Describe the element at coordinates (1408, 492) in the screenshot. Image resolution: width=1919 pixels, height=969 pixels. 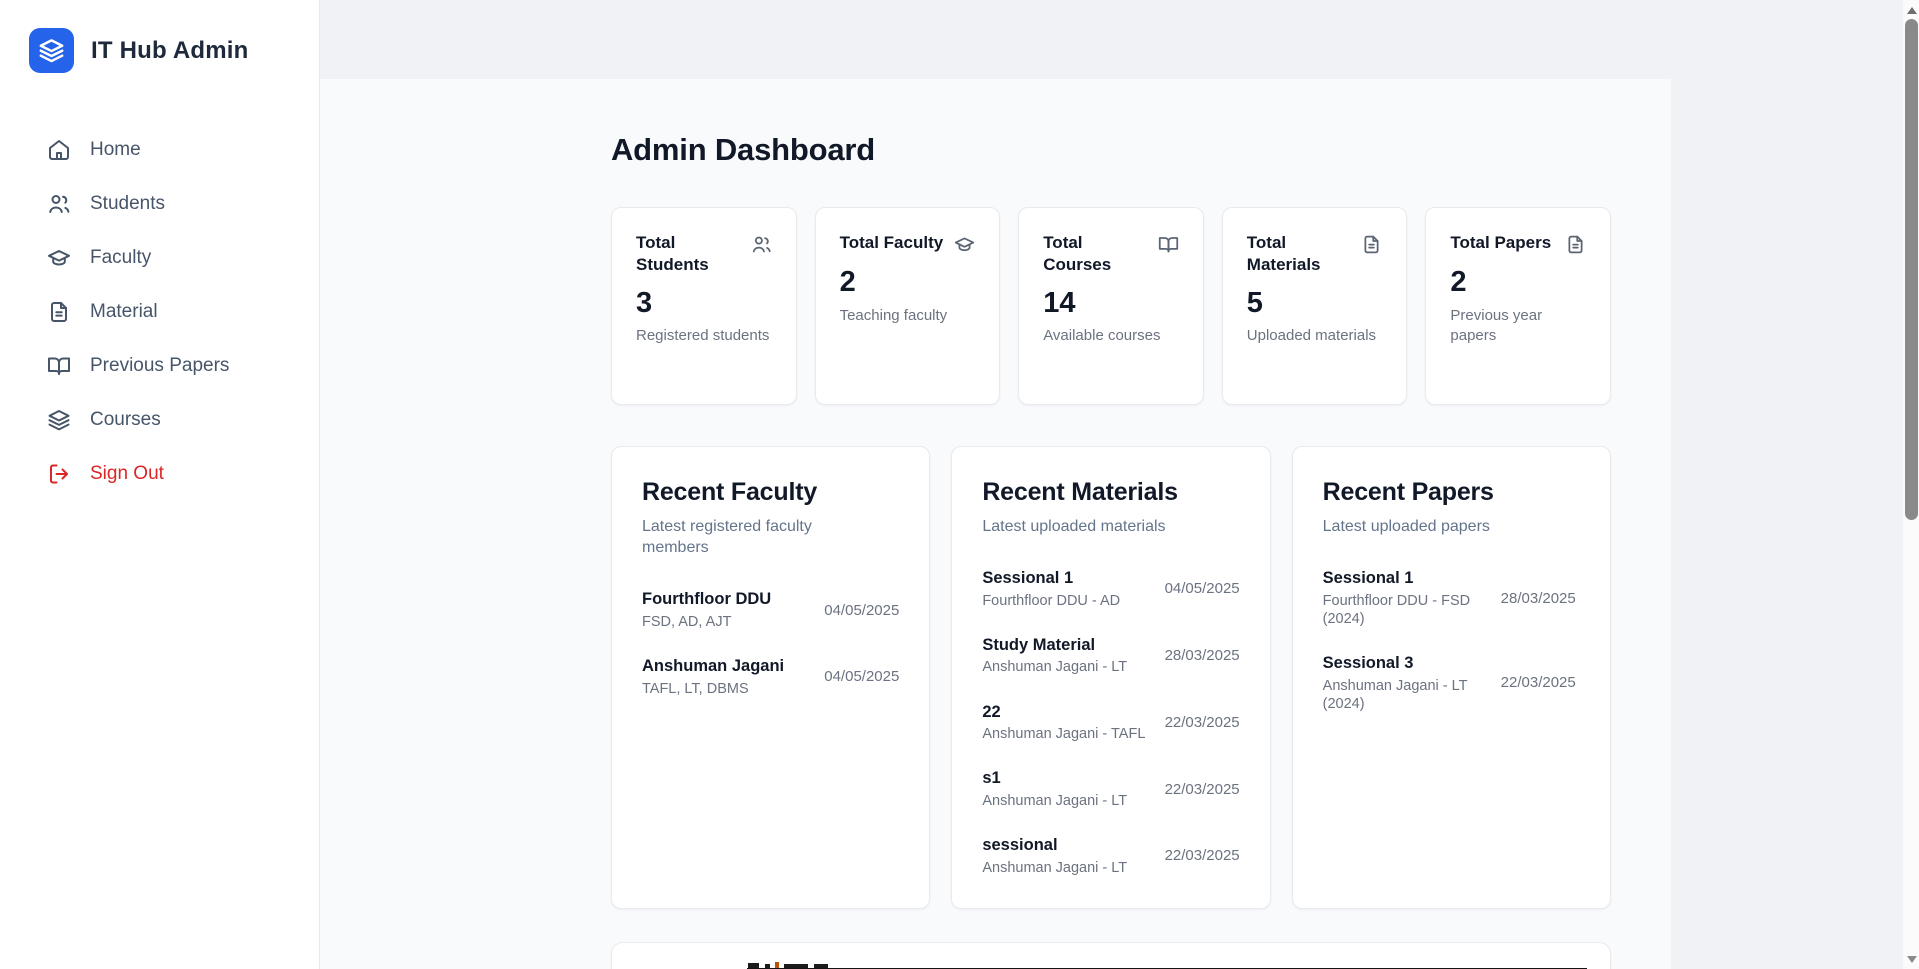
I see `panel-title: Recent Papers` at that location.